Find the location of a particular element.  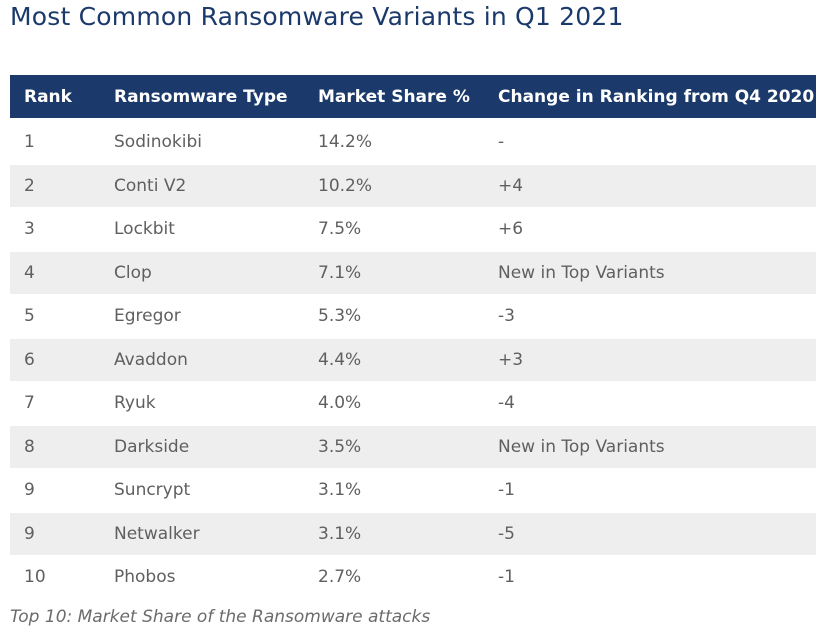

header-rank: Rank is located at coordinates (62, 98).